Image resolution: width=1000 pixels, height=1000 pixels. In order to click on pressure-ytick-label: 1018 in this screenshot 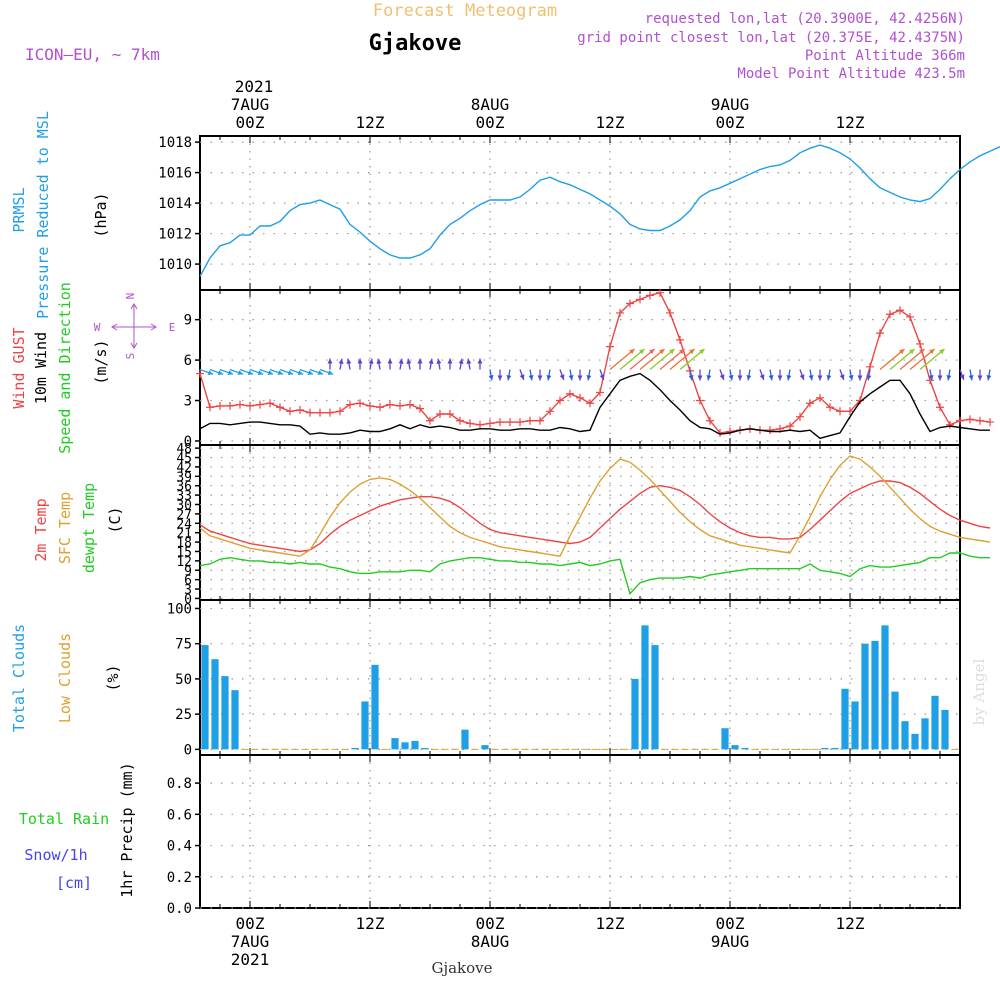, I will do `click(175, 143)`.